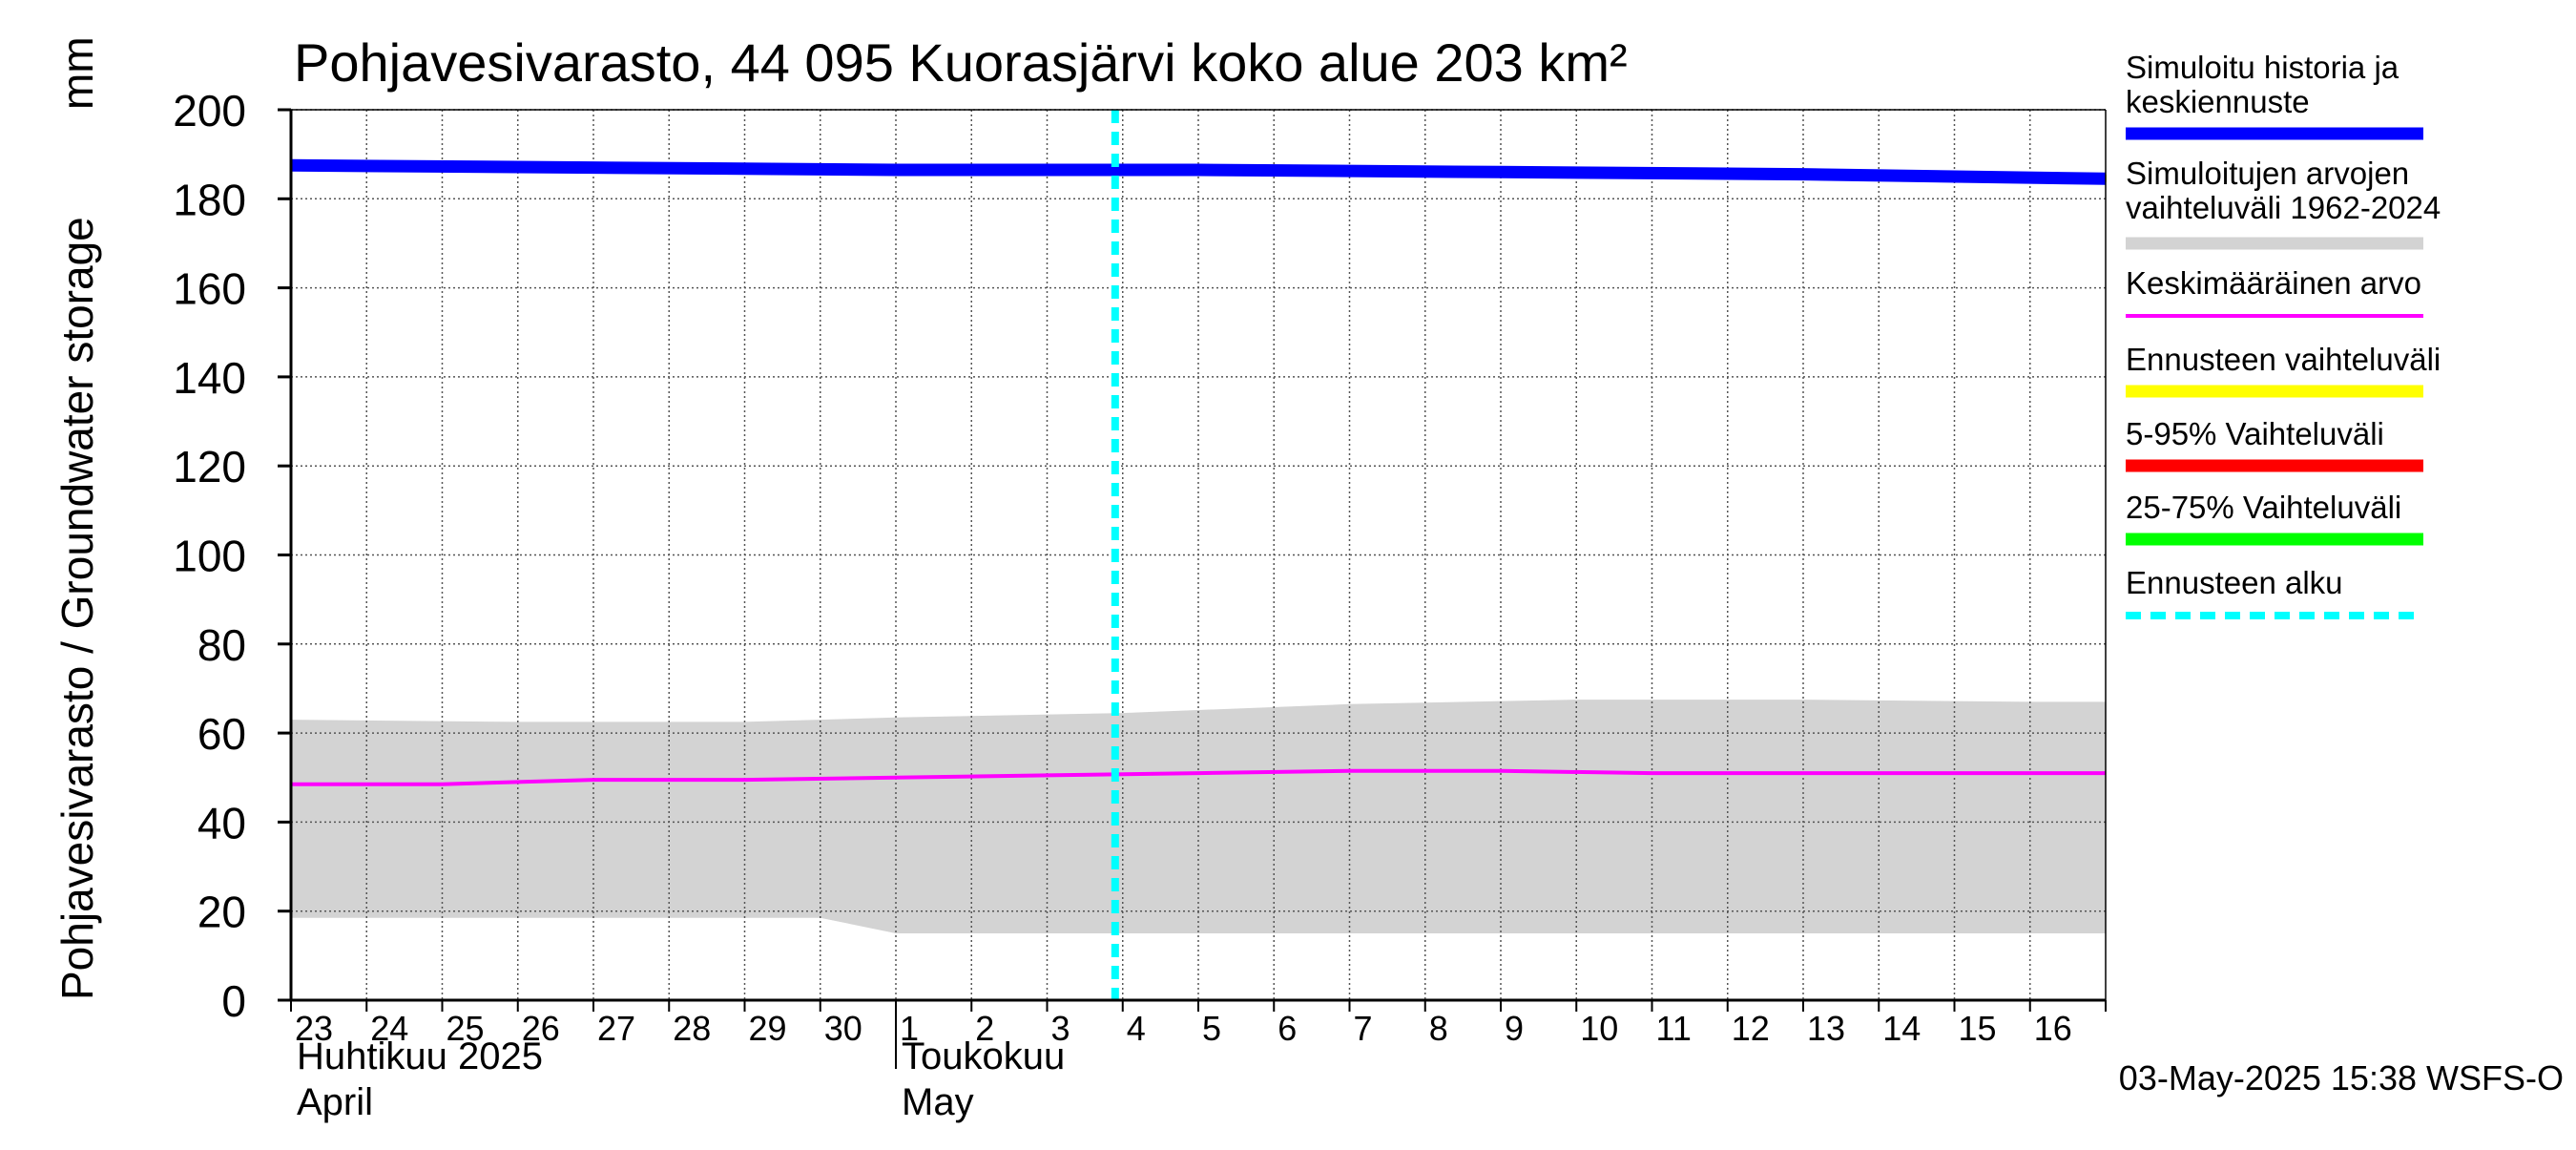 The image size is (2576, 1150). Describe the element at coordinates (541, 1028) in the screenshot. I see `x-tick-label: 26` at that location.